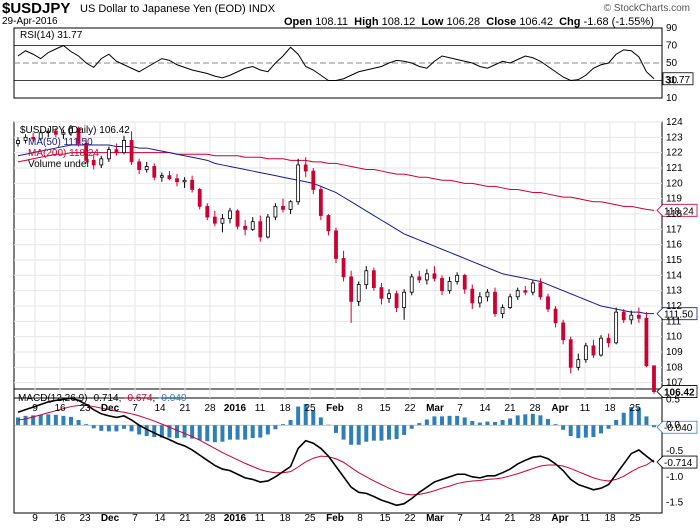 This screenshot has width=700, height=530. What do you see at coordinates (336, 63) in the screenshot?
I see `rsi-line` at bounding box center [336, 63].